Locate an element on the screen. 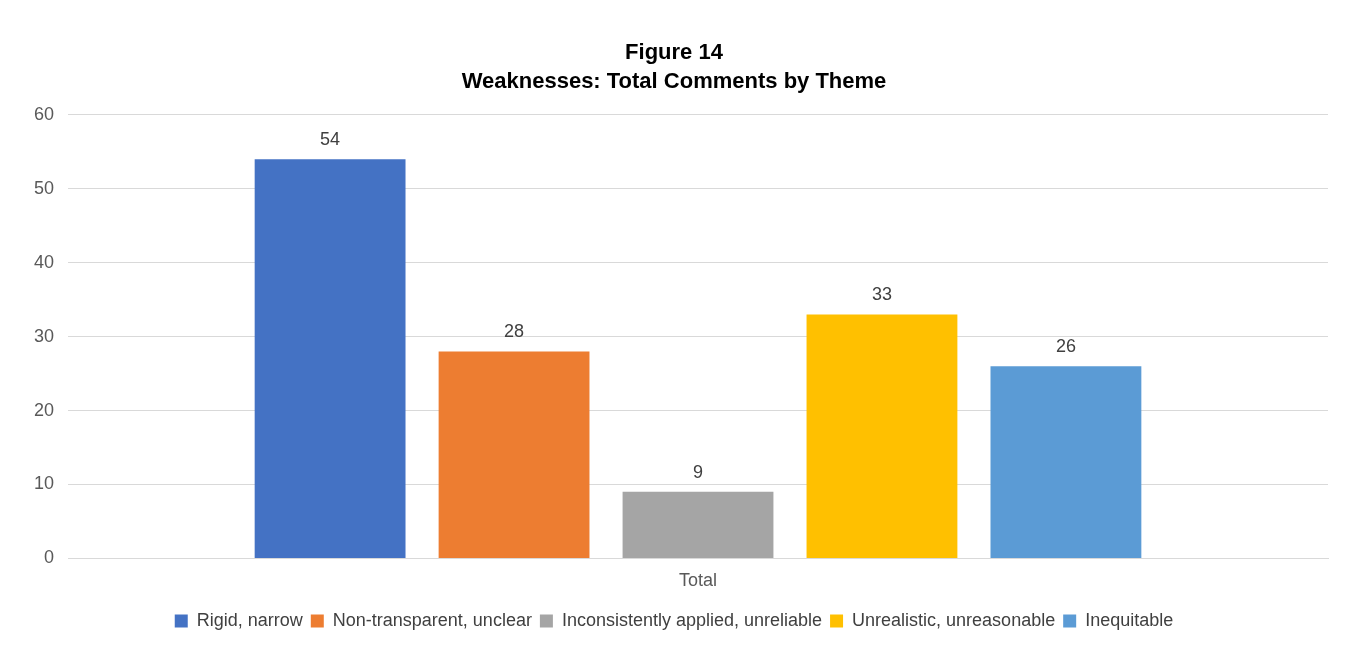 The width and height of the screenshot is (1348, 650). y-tick-label: 50 is located at coordinates (44, 187).